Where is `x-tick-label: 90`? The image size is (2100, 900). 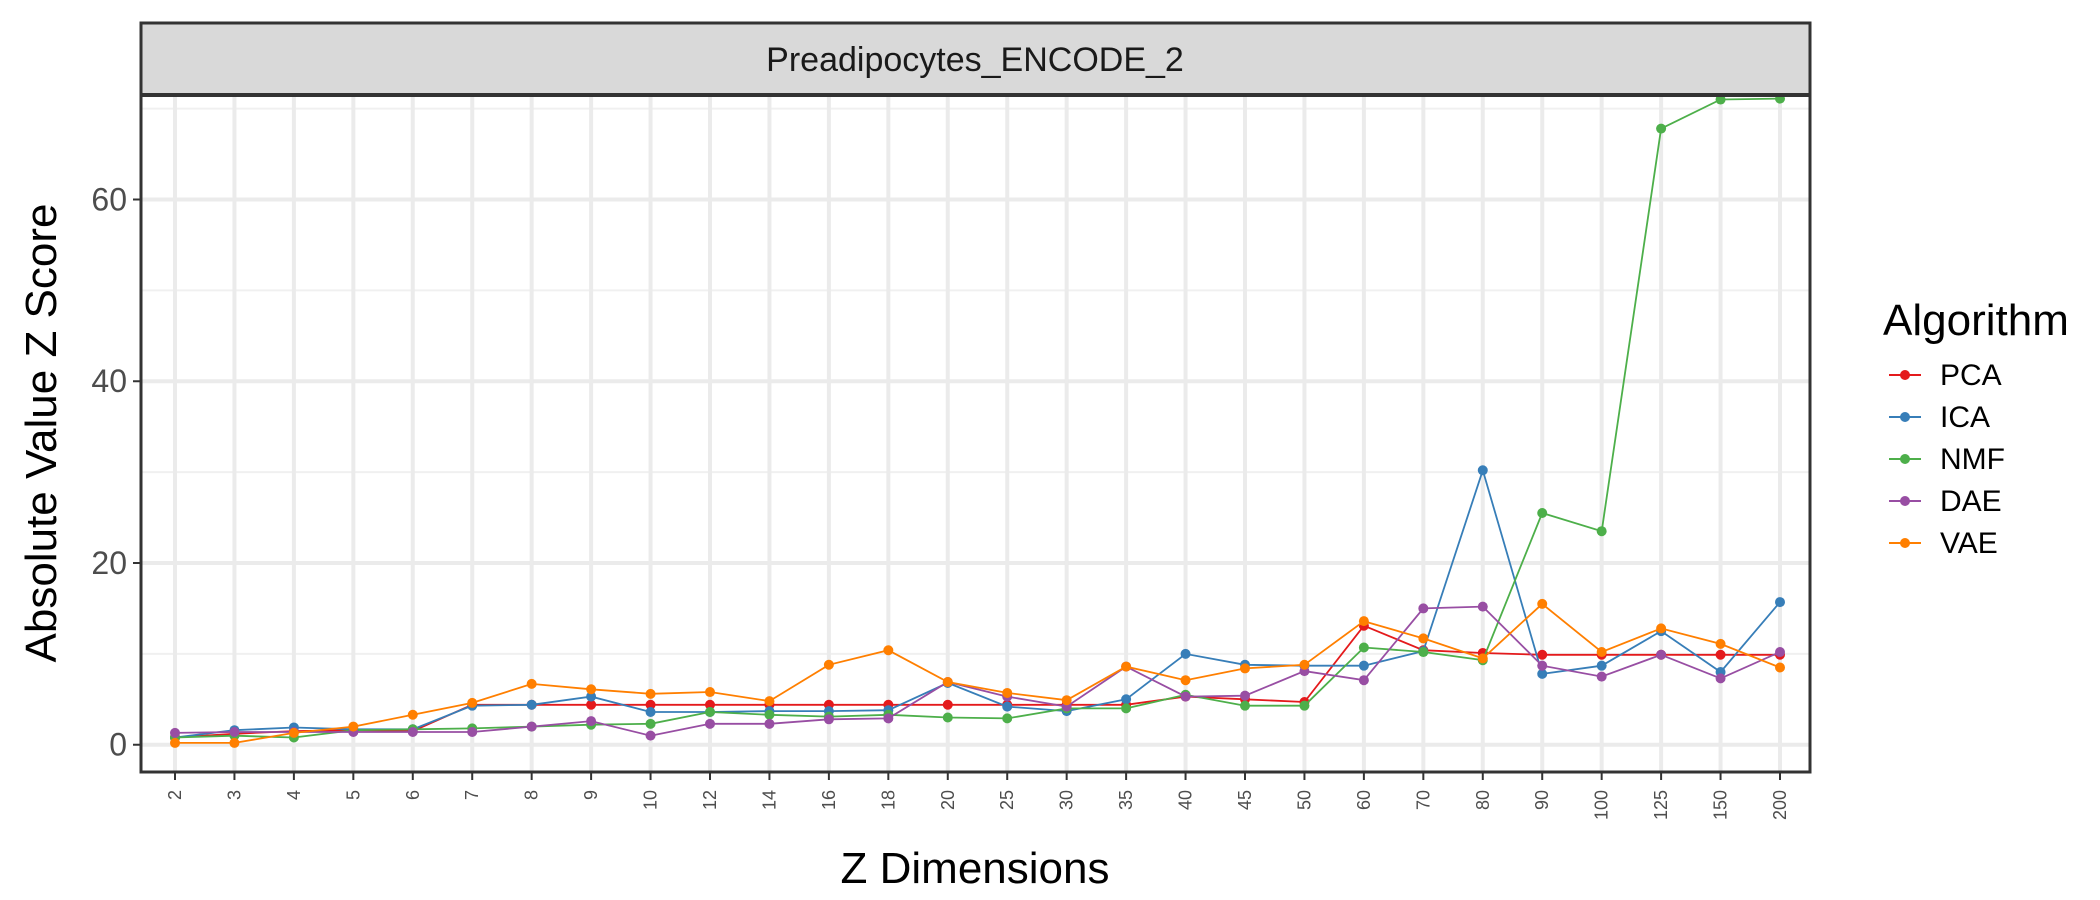 x-tick-label: 90 is located at coordinates (1542, 800).